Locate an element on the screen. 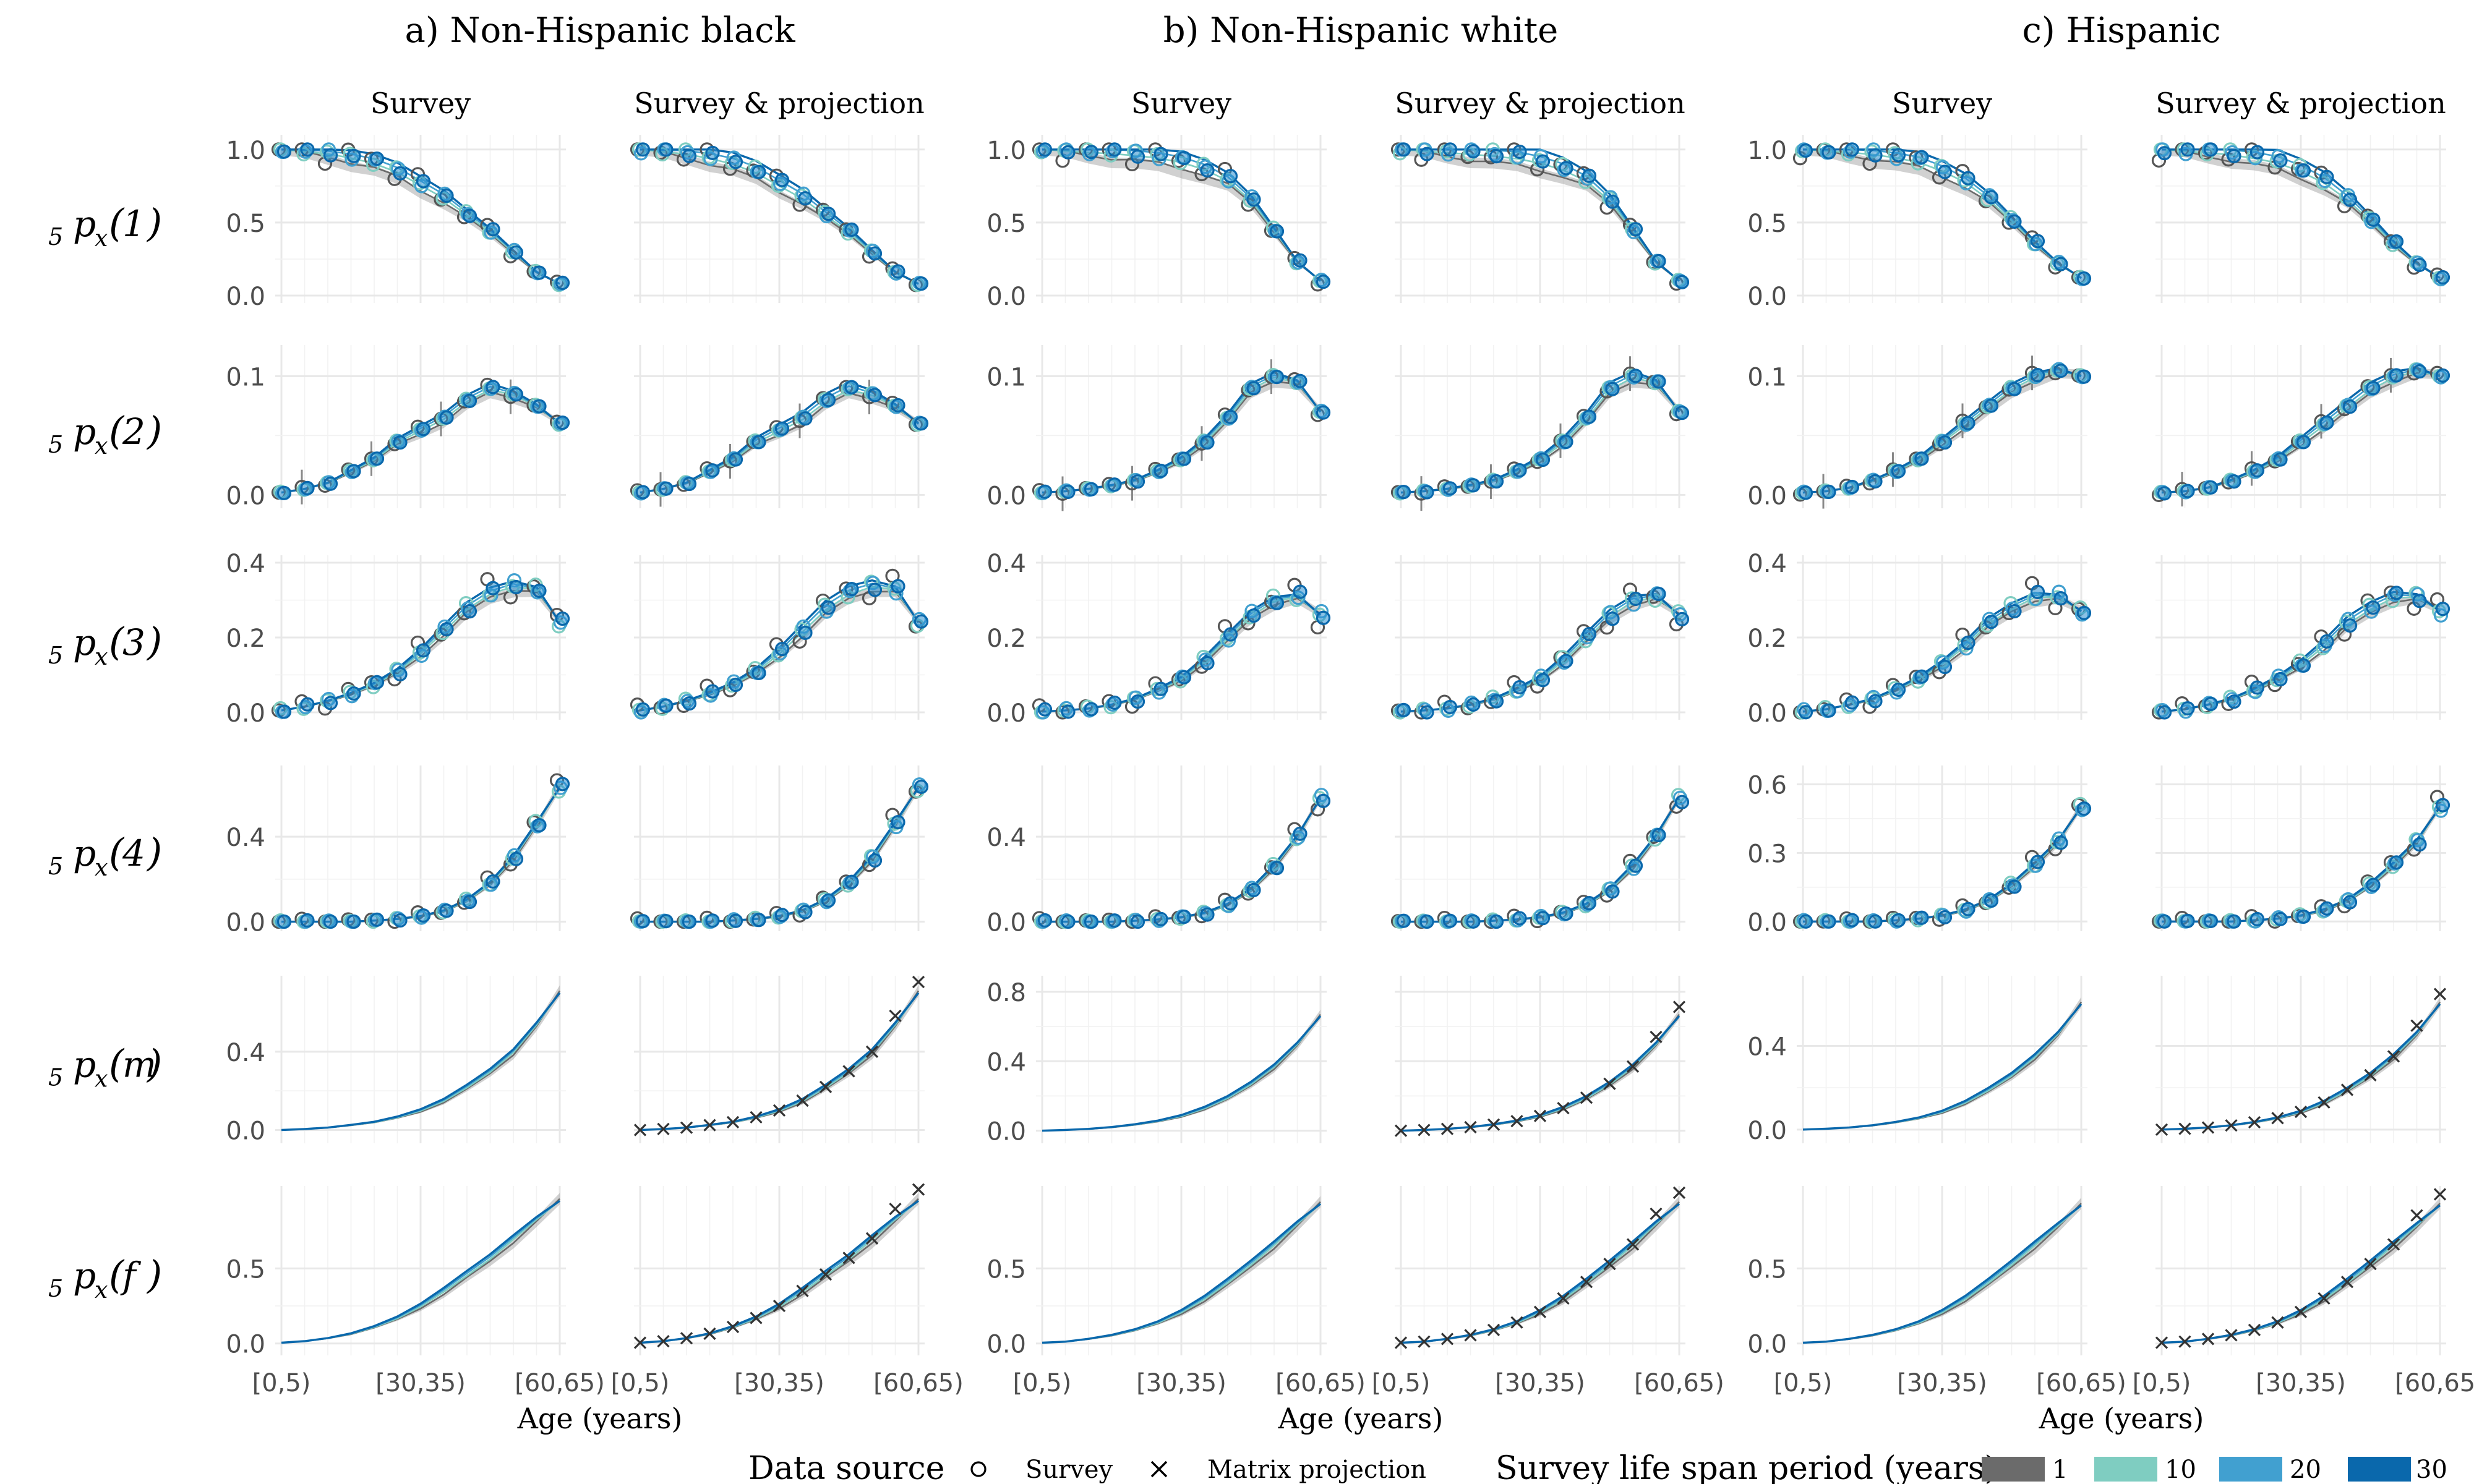 Image resolution: width=2474 pixels, height=1484 pixels. row-label-paren: ) is located at coordinates (154, 641).